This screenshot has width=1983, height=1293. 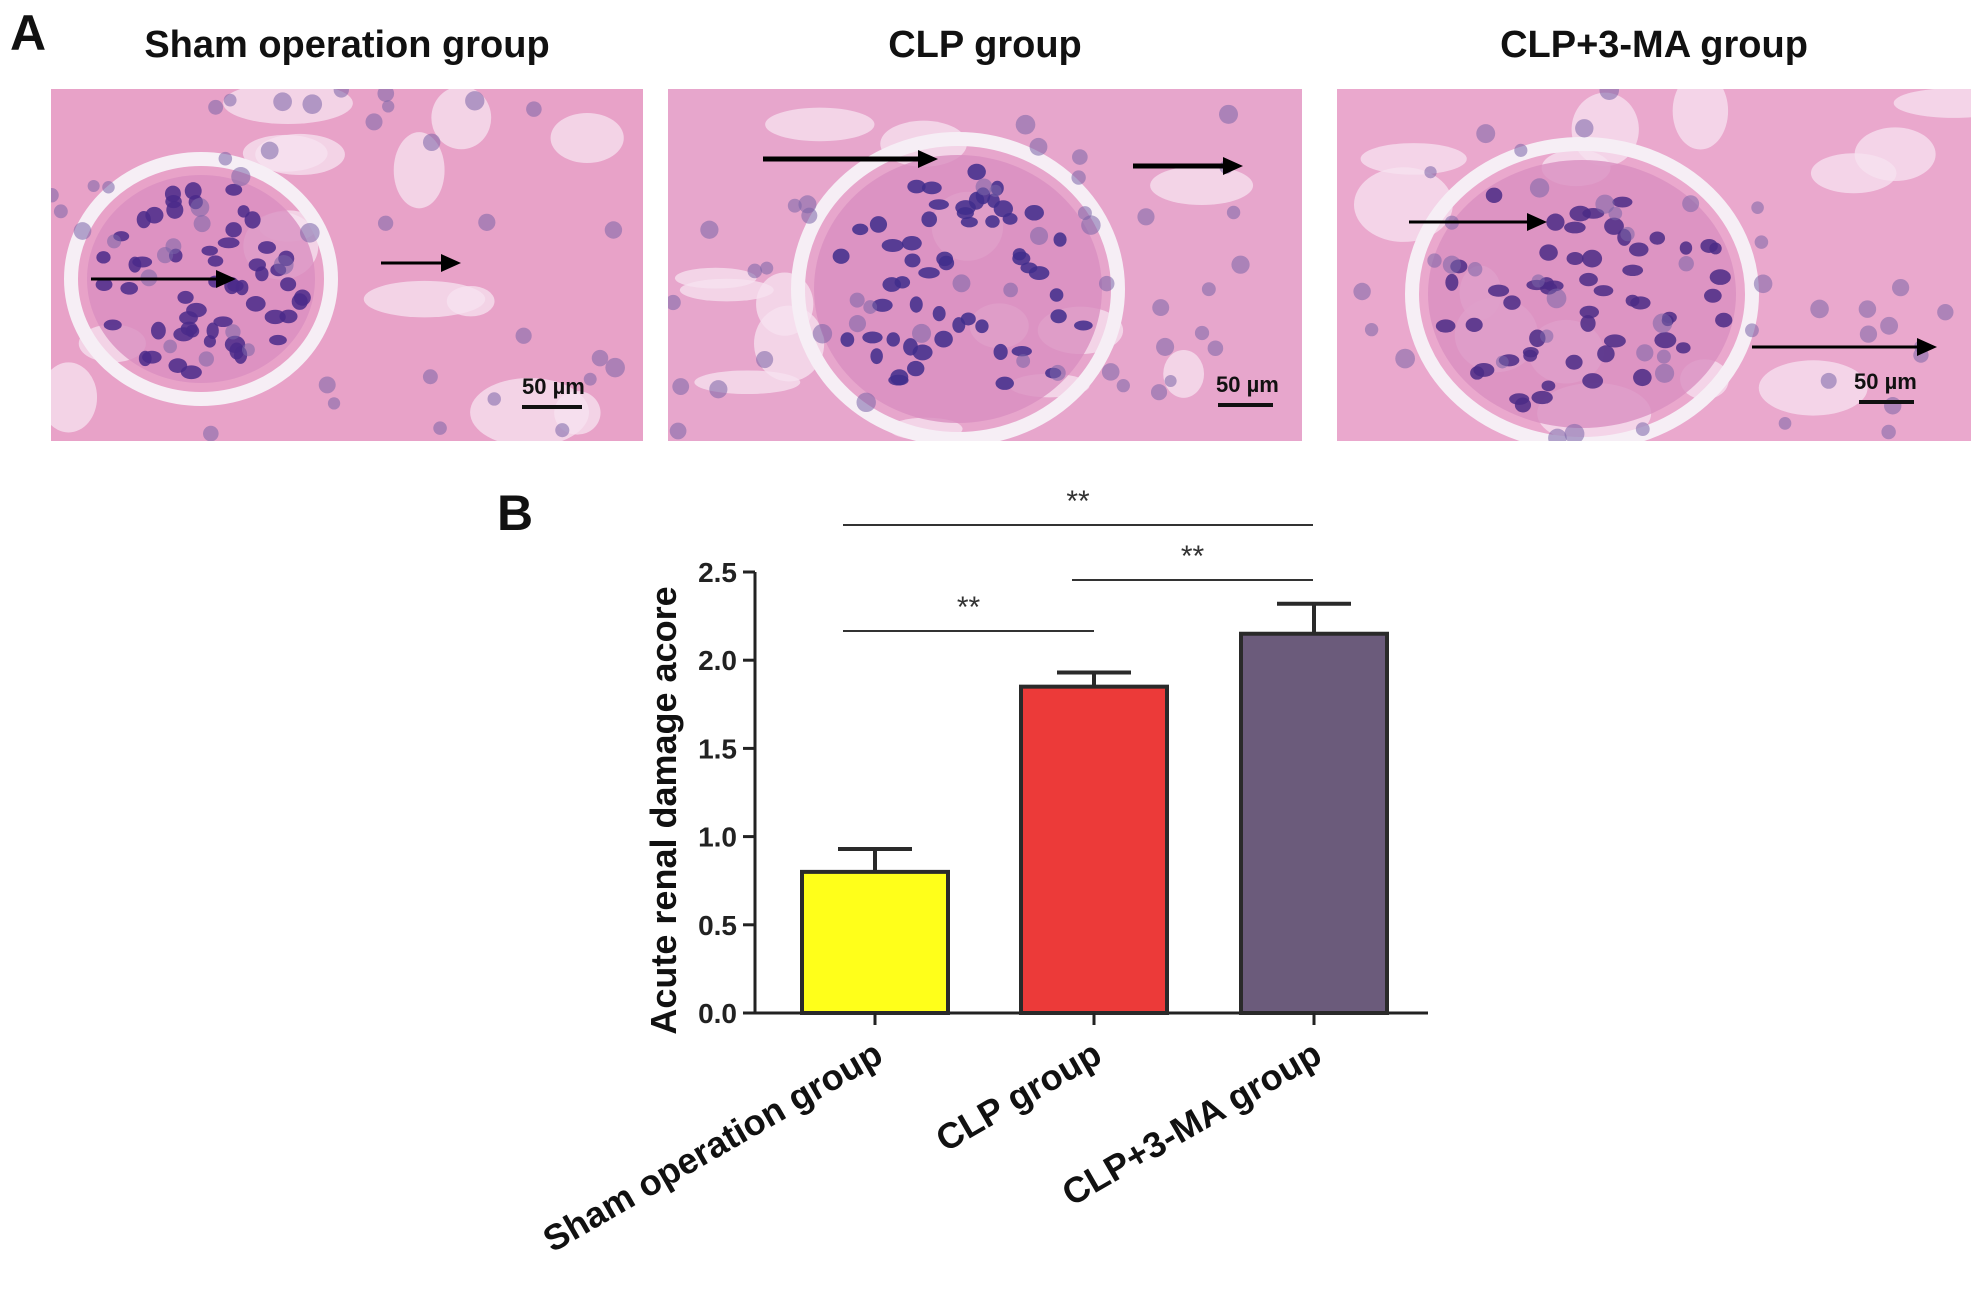 I want to click on x-category-label: CLP group, so click(x=1018, y=1095).